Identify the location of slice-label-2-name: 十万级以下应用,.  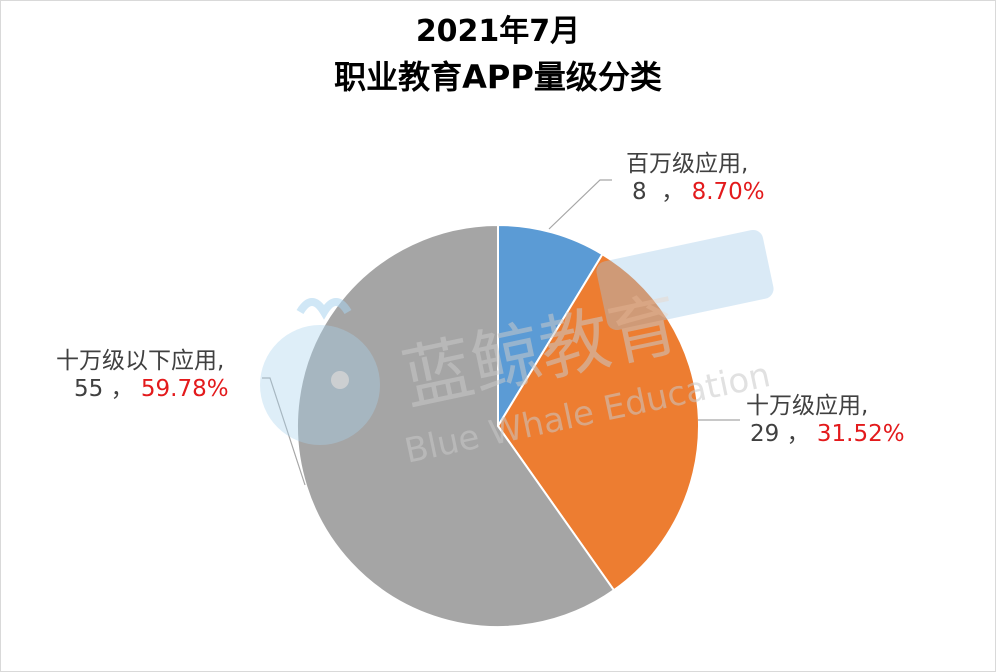
(140, 361).